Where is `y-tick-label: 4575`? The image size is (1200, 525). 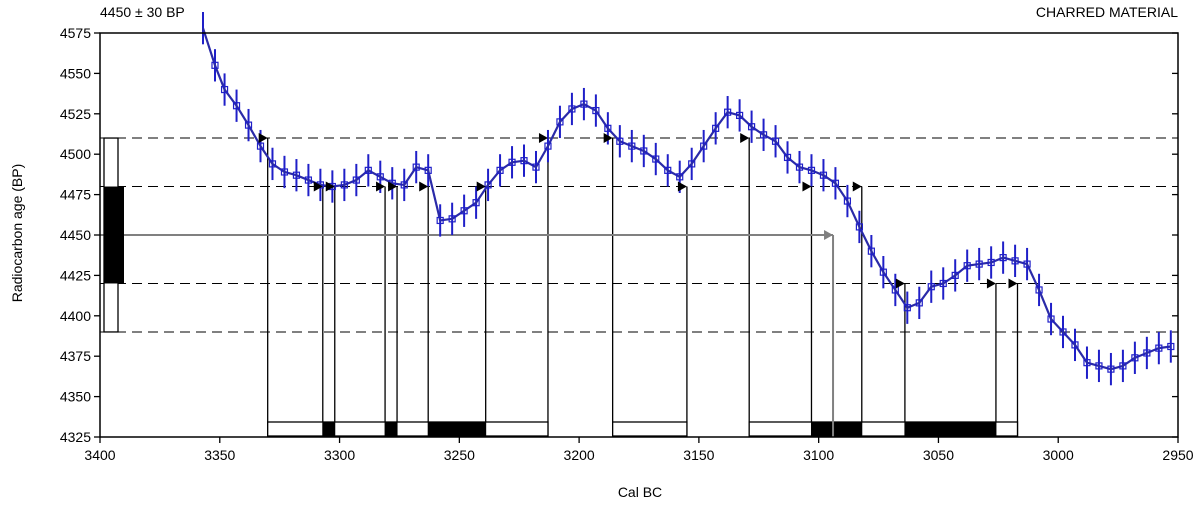
y-tick-label: 4575 is located at coordinates (75, 33).